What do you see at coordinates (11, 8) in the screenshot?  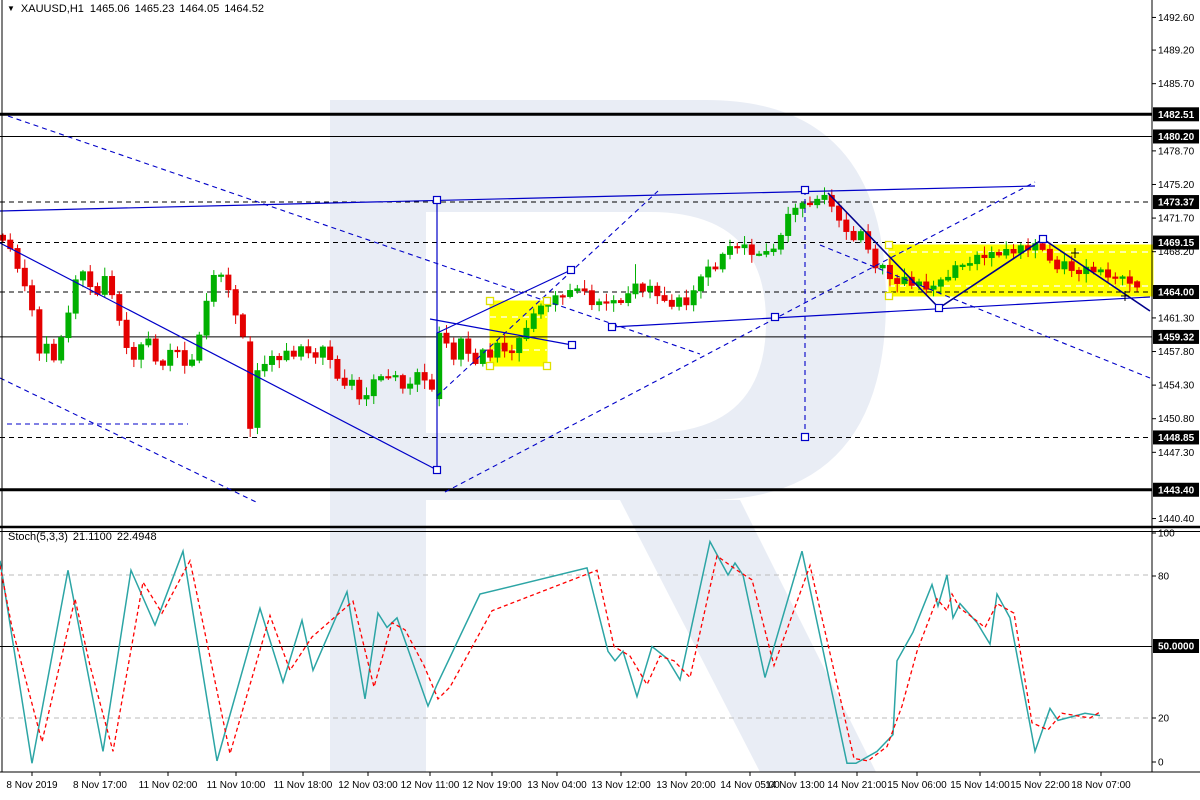 I see `symbol-dropdown-icon: ▼` at bounding box center [11, 8].